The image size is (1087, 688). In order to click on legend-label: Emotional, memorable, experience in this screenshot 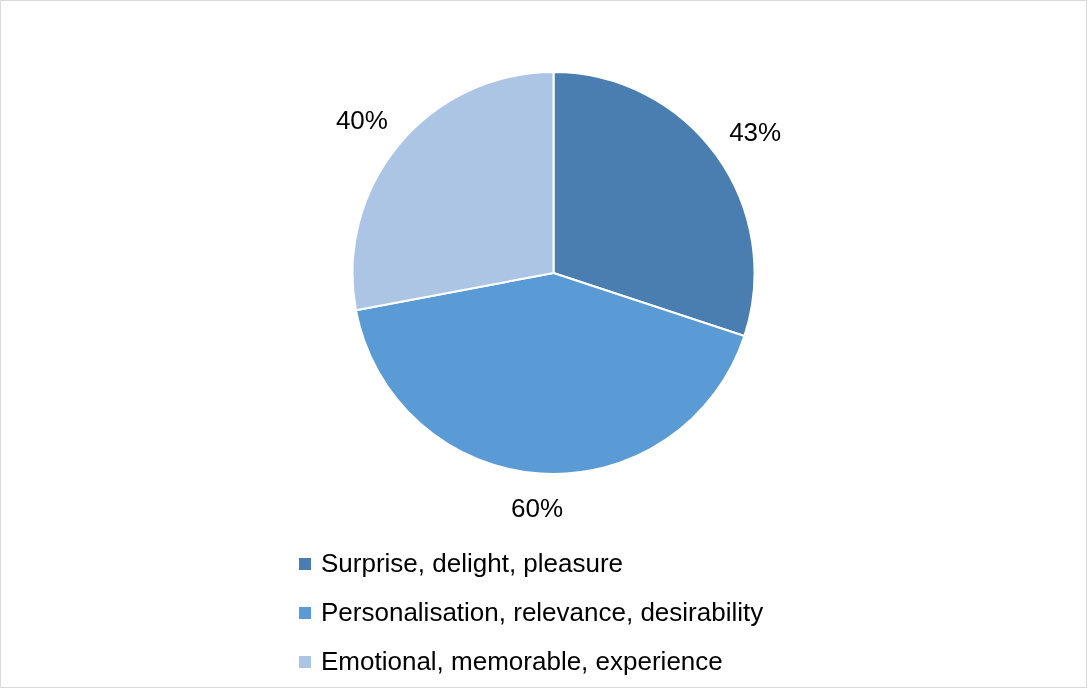, I will do `click(522, 661)`.